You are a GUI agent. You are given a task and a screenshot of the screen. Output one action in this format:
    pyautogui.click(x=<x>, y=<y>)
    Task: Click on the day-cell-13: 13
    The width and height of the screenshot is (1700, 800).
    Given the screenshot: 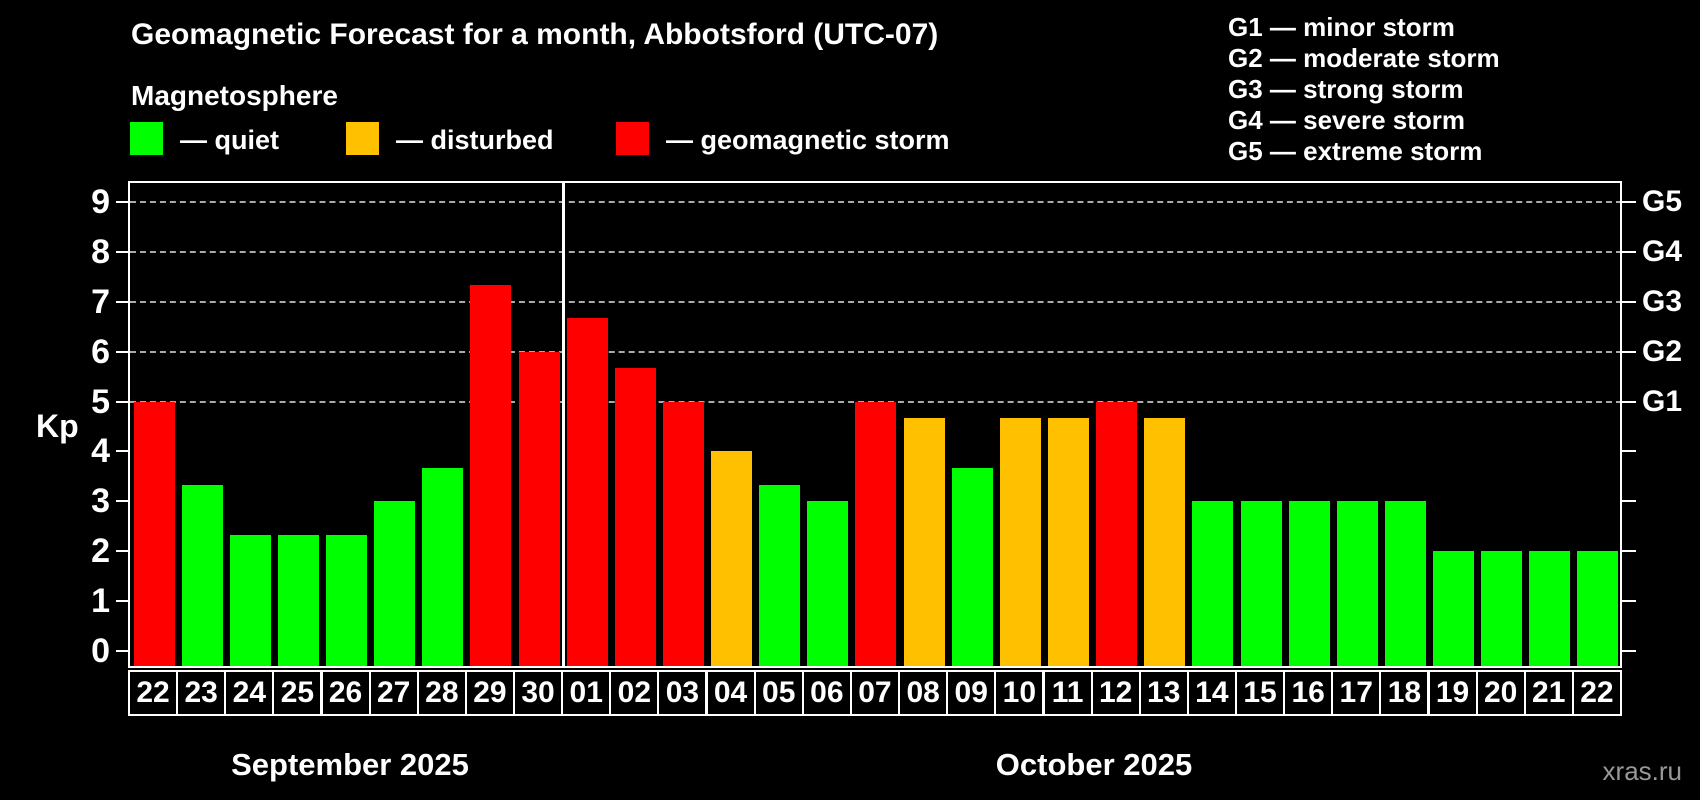 What is the action you would take?
    pyautogui.click(x=1163, y=693)
    